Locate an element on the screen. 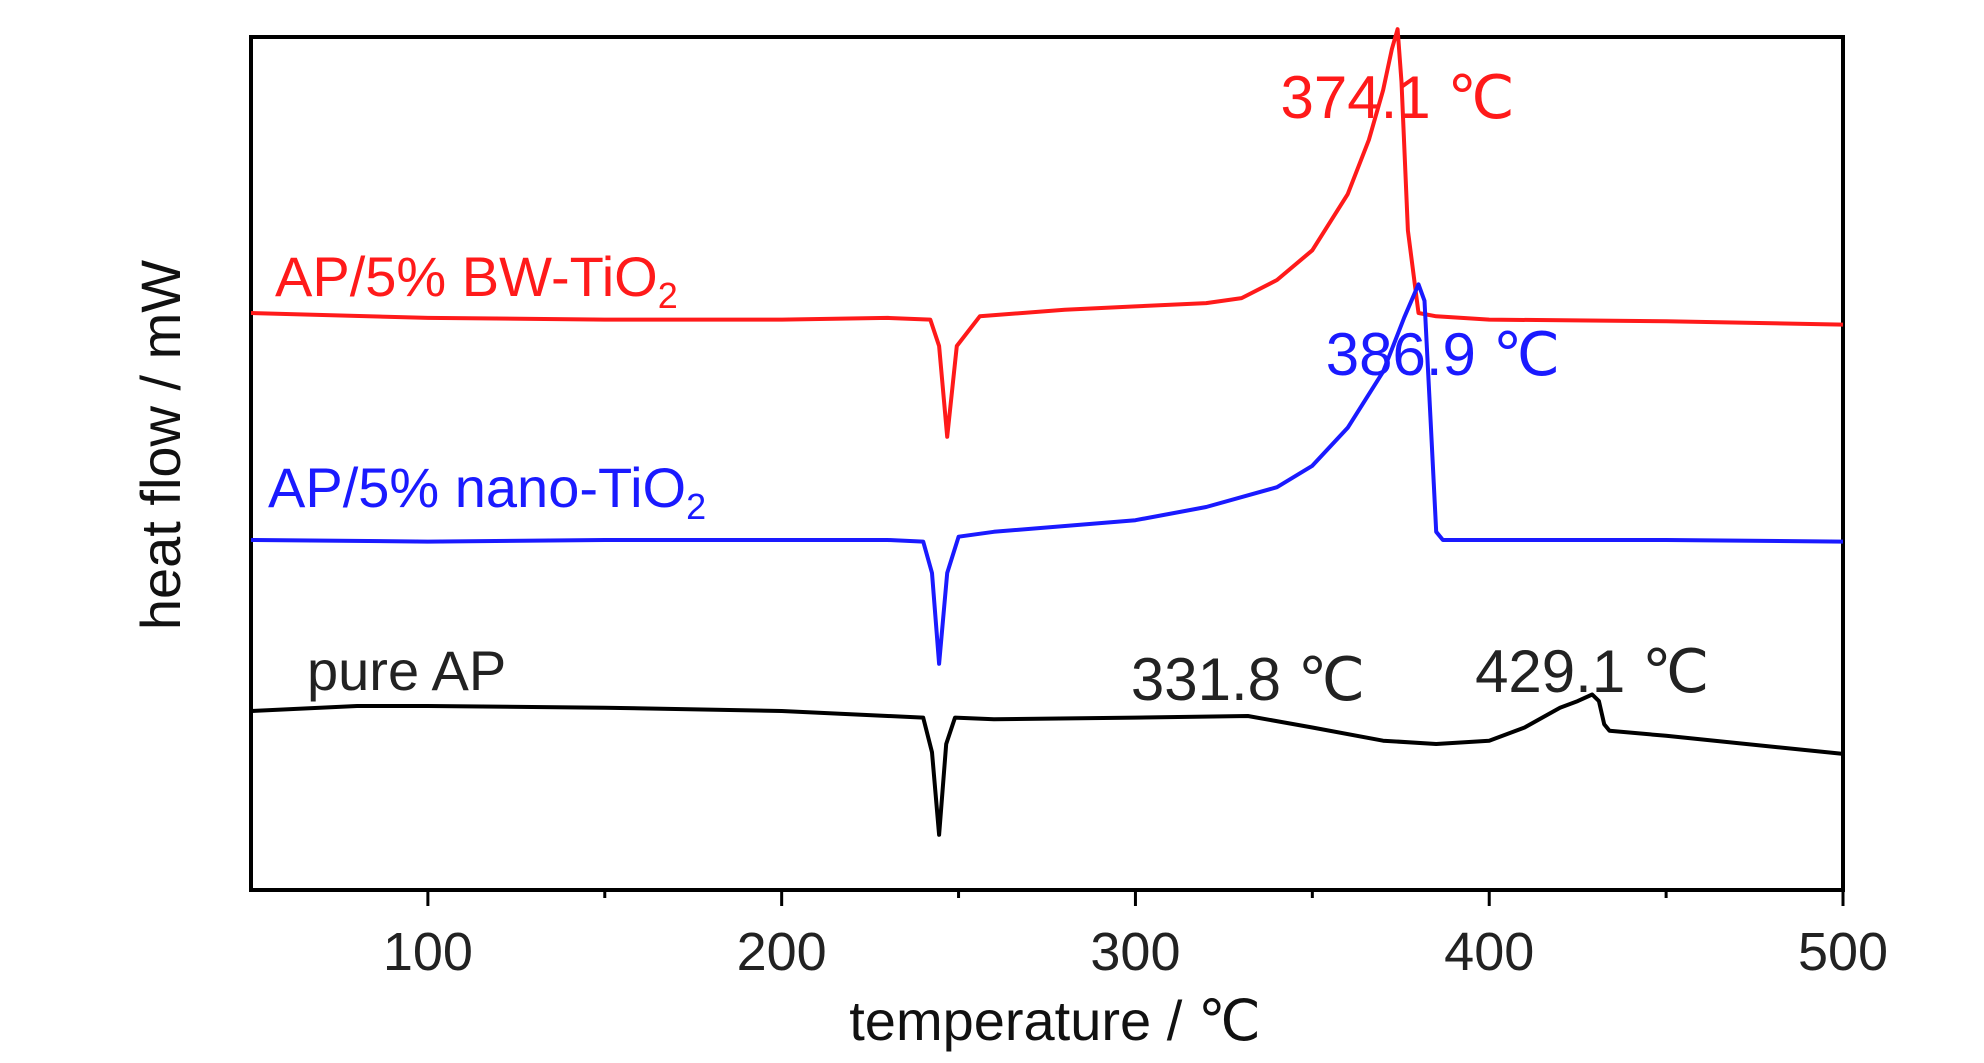 The height and width of the screenshot is (1063, 1984). series-label: AP/5% BW-TiO2 is located at coordinates (476, 280).